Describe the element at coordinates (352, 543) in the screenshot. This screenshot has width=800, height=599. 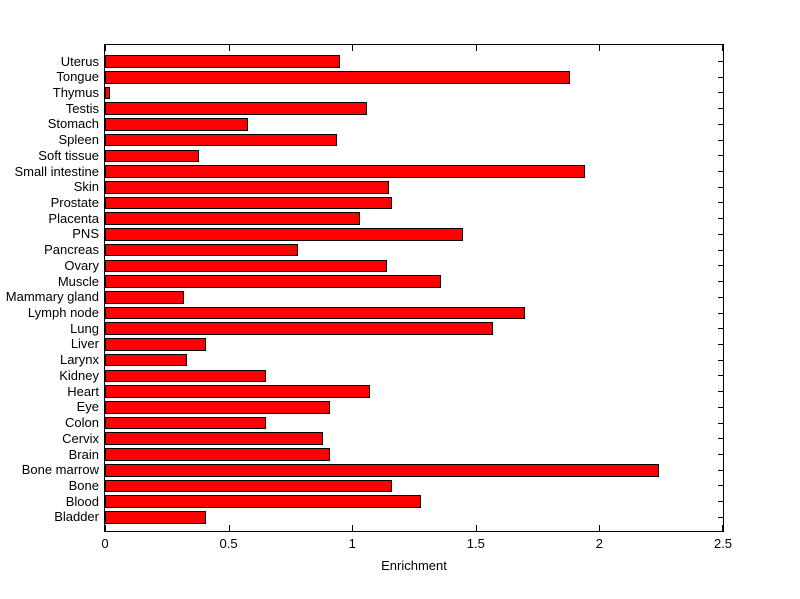
I see `x-tick-label: 1` at that location.